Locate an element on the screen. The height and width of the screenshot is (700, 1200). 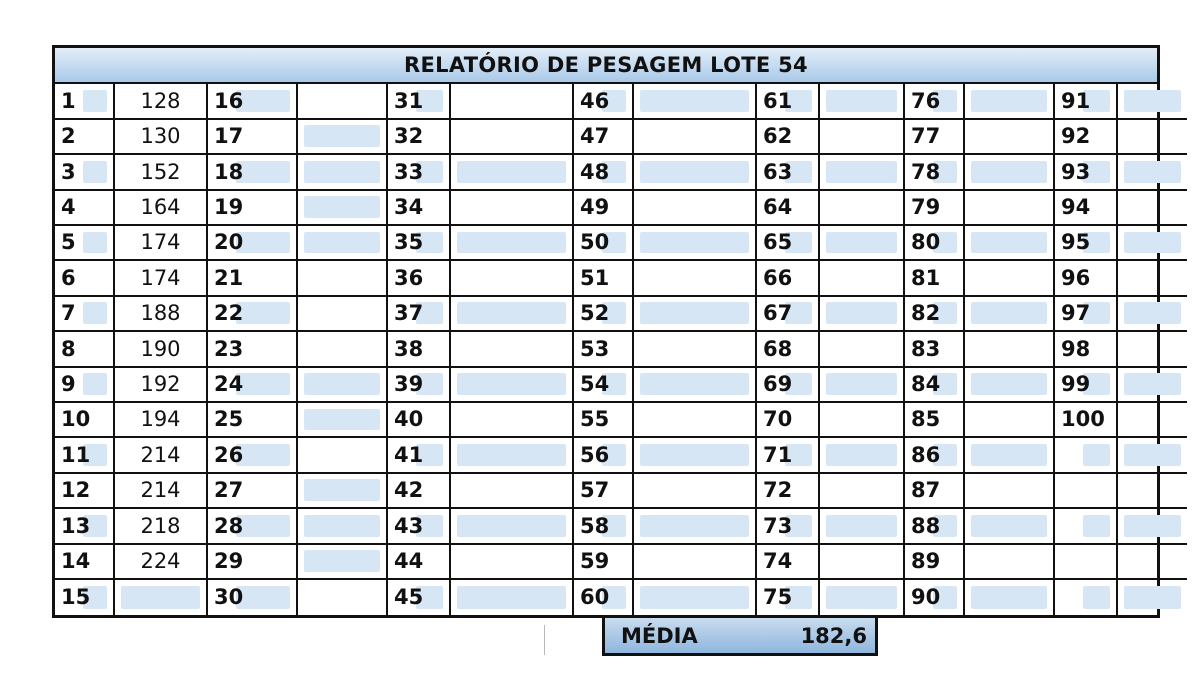
cell-number-text: 48 is located at coordinates (595, 171).